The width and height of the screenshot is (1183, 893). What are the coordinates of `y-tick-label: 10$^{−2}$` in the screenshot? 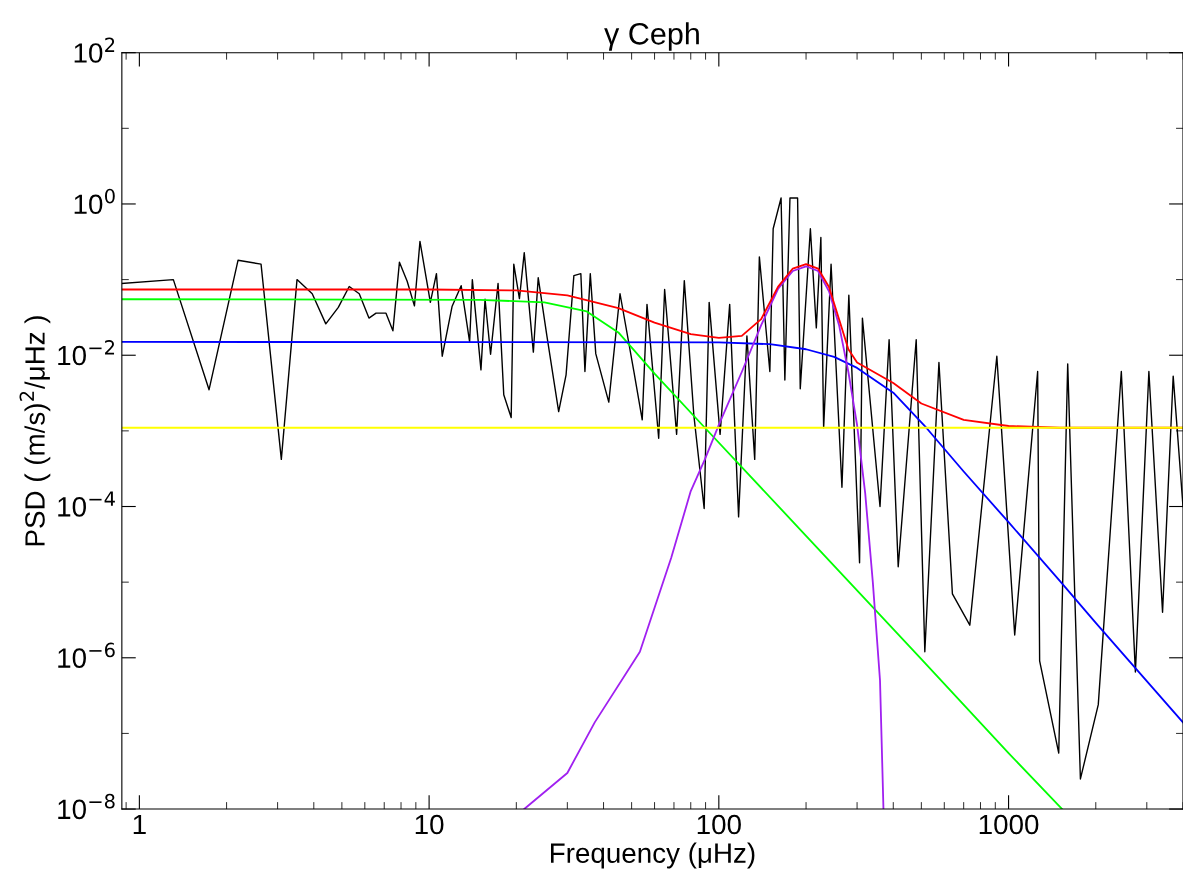 It's located at (86, 353).